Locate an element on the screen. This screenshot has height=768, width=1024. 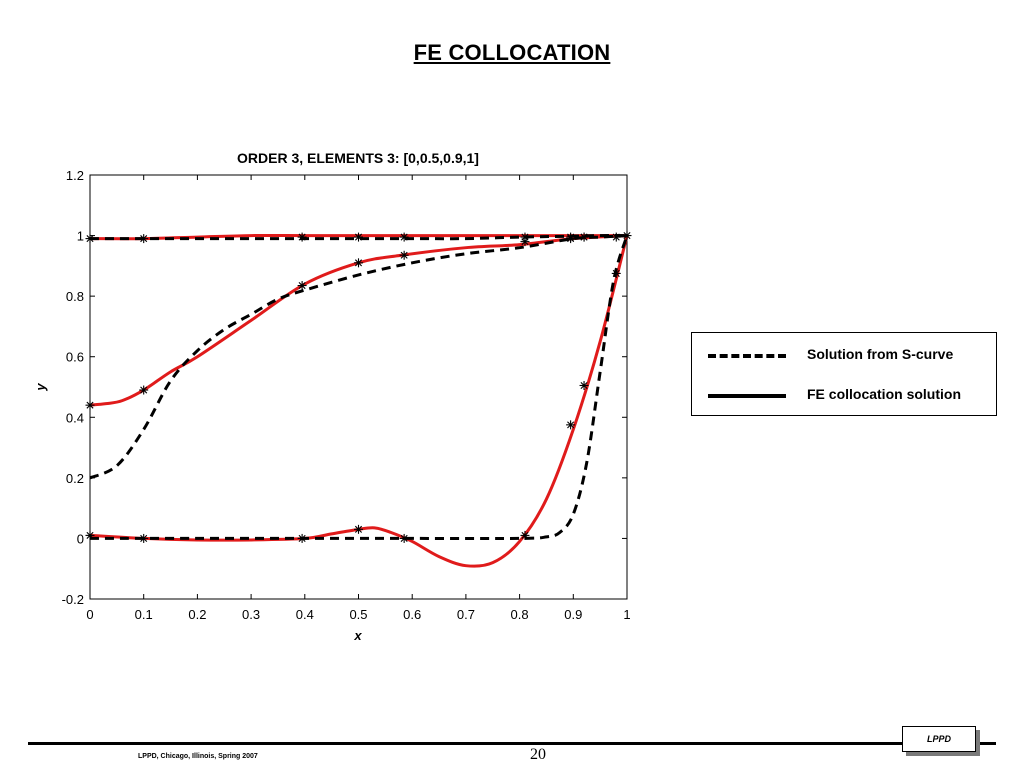
y-tick-label: 1.2 is located at coordinates (75, 175).